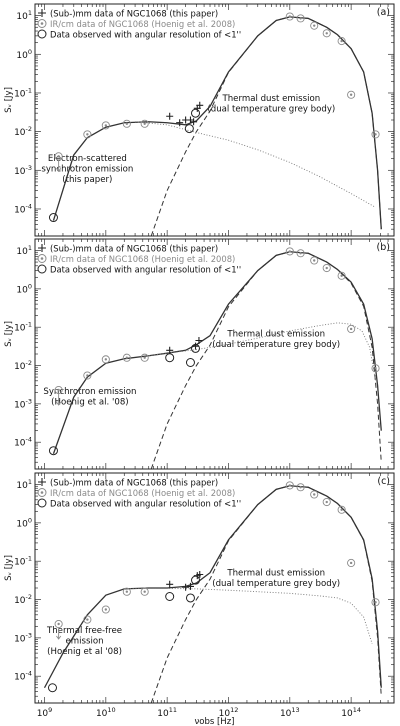  What do you see at coordinates (84, 652) in the screenshot?
I see `annotation-line: (Hoenig et al '08)` at bounding box center [84, 652].